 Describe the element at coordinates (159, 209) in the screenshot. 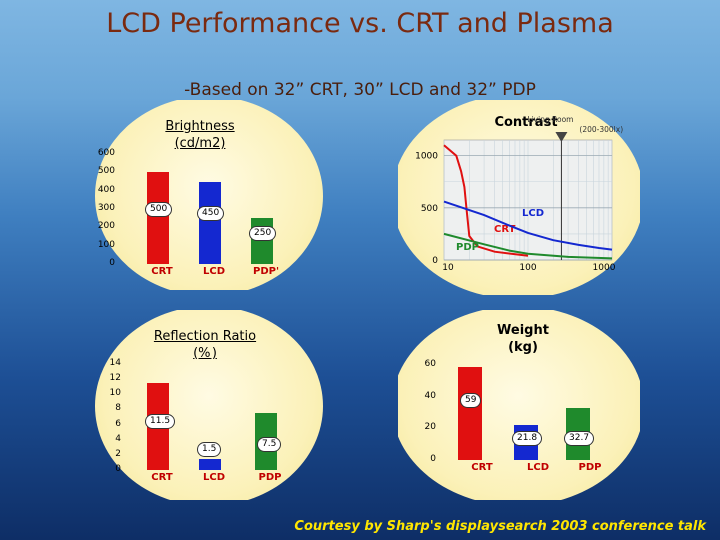

I see `value-label-crt: 500` at that location.